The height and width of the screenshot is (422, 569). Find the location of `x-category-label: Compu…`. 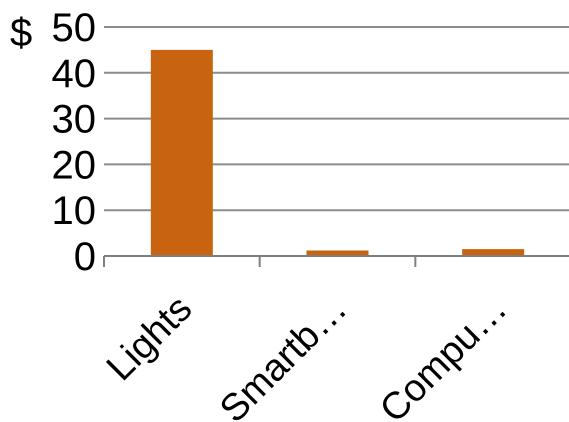

x-category-label: Compu… is located at coordinates (443, 355).